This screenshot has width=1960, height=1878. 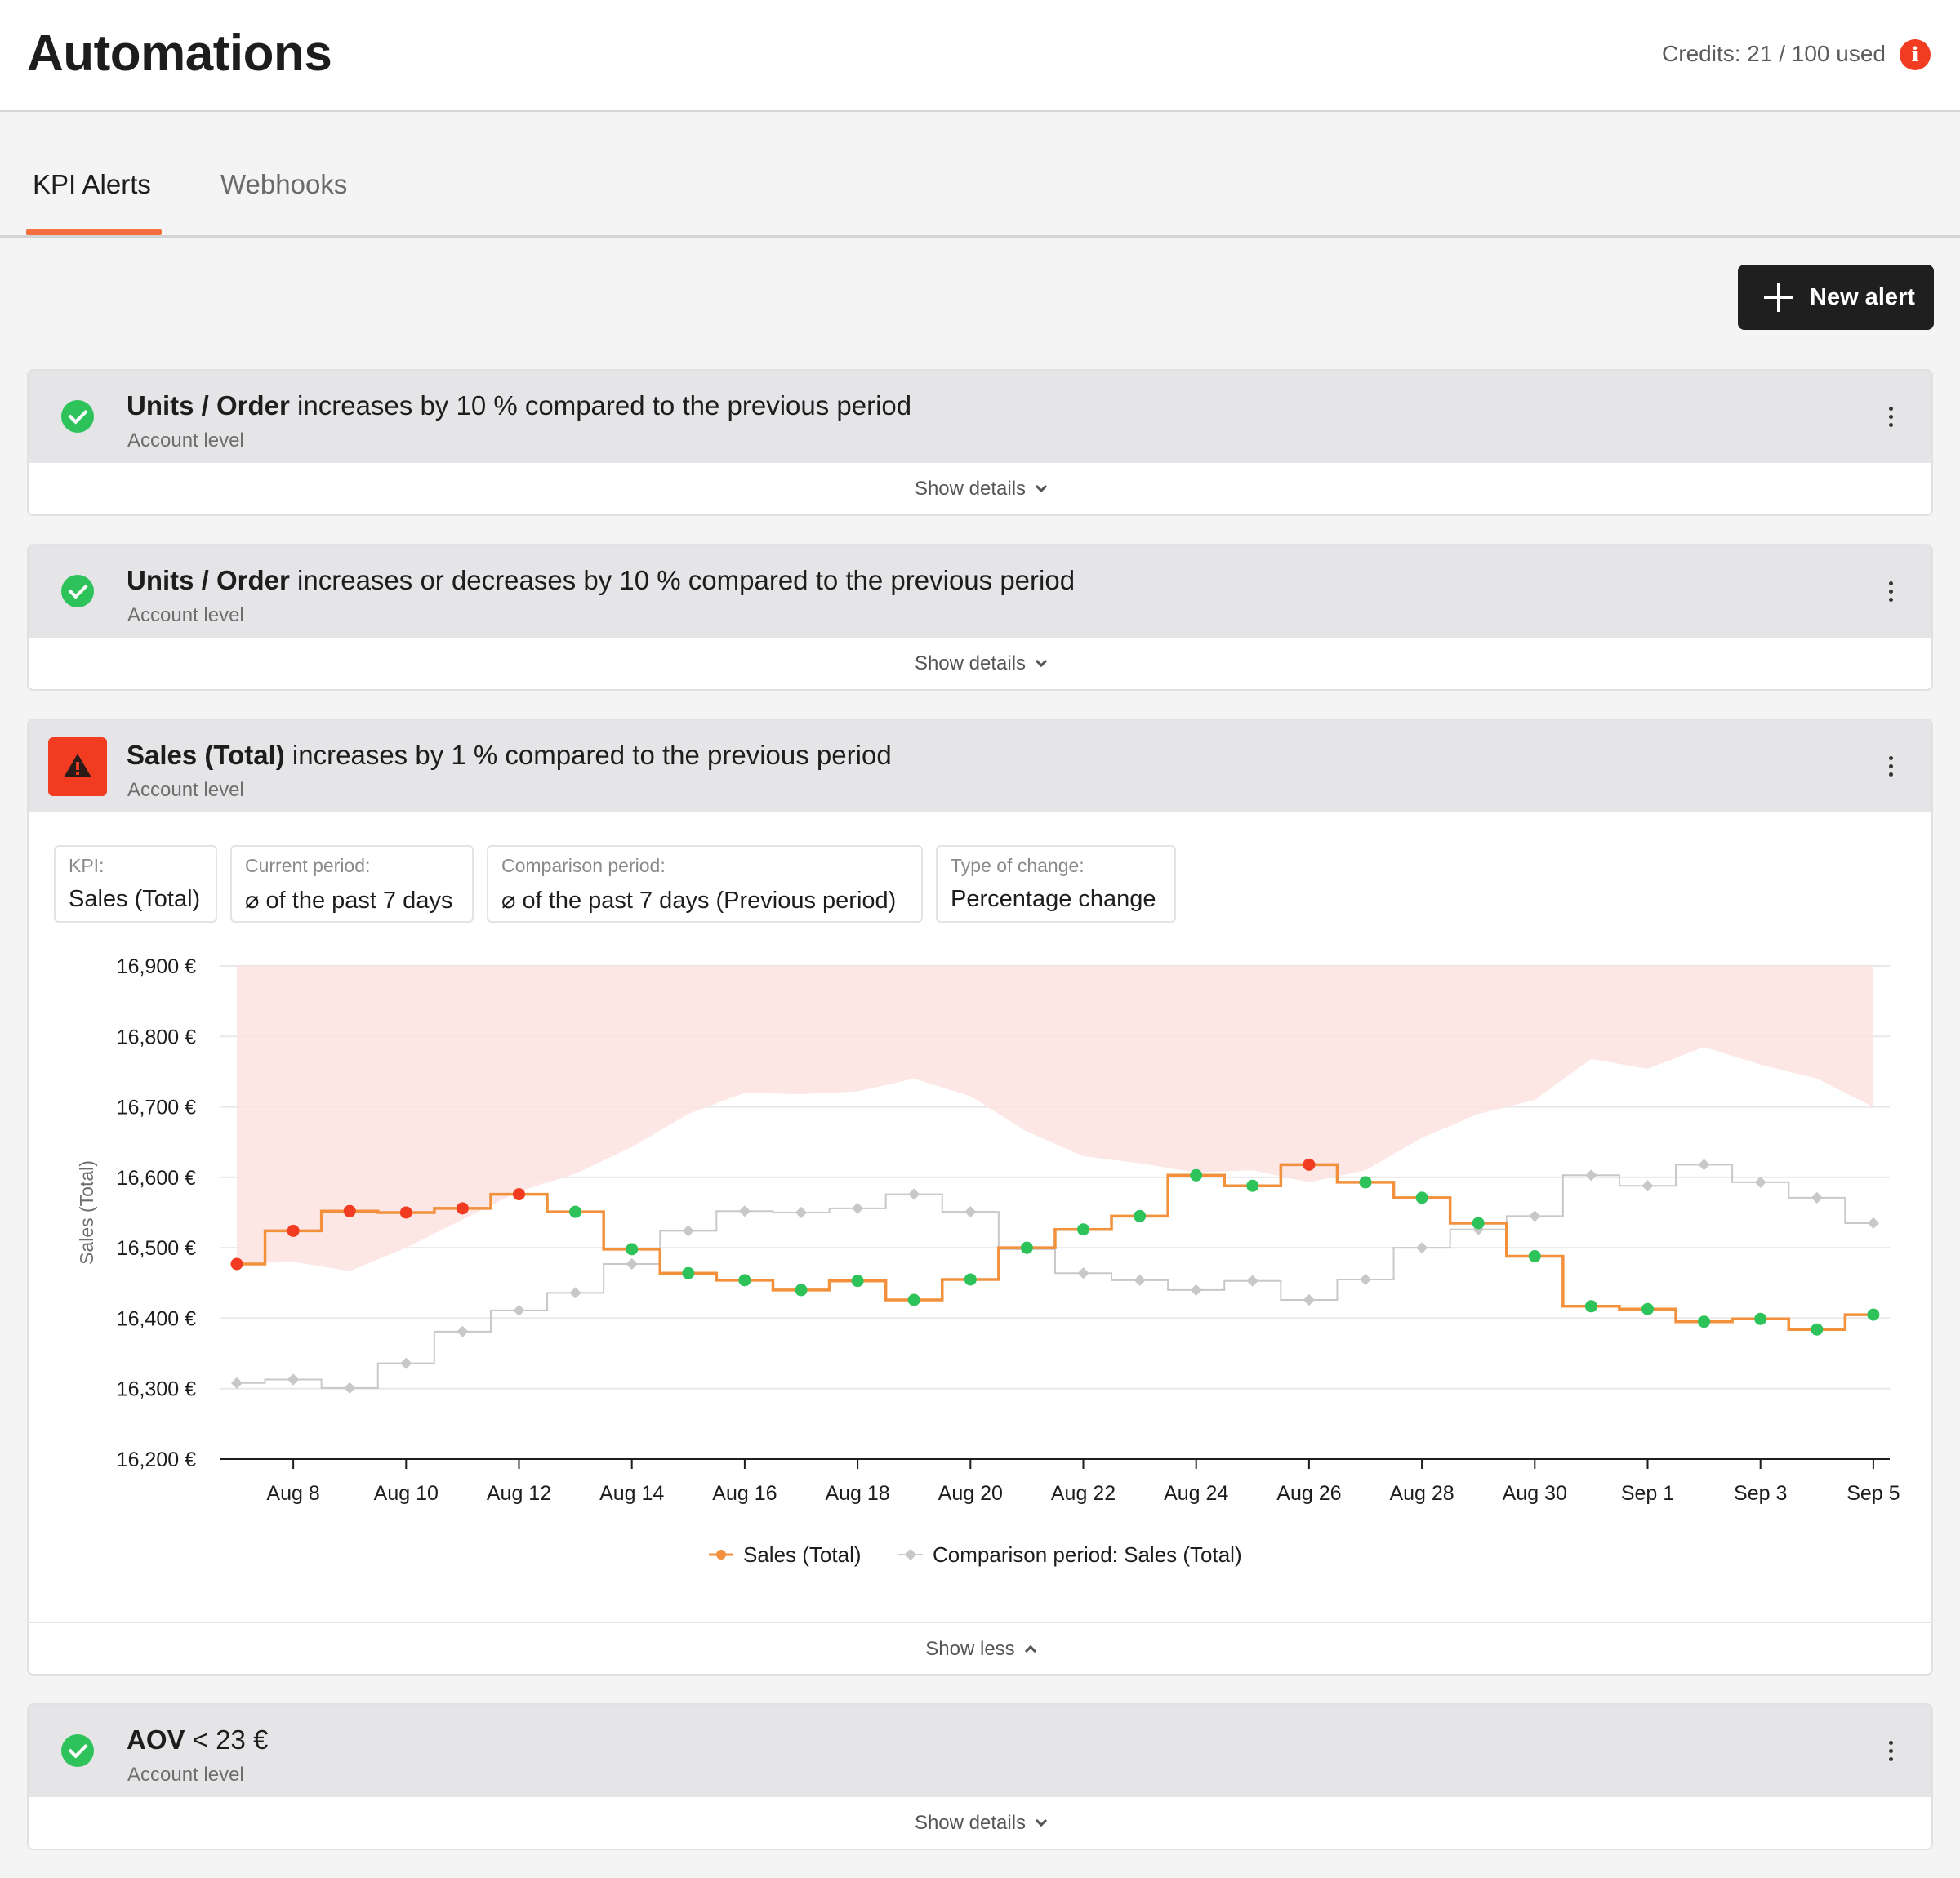 I want to click on x-tick-label: Aug 8, so click(x=292, y=1493).